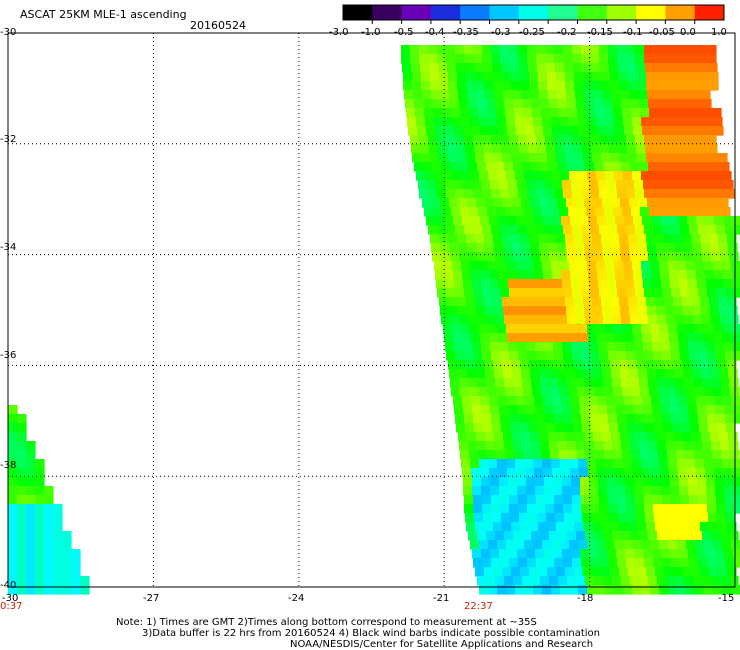 Image resolution: width=740 pixels, height=650 pixels. I want to click on cbar-label: -0.35, so click(466, 32).